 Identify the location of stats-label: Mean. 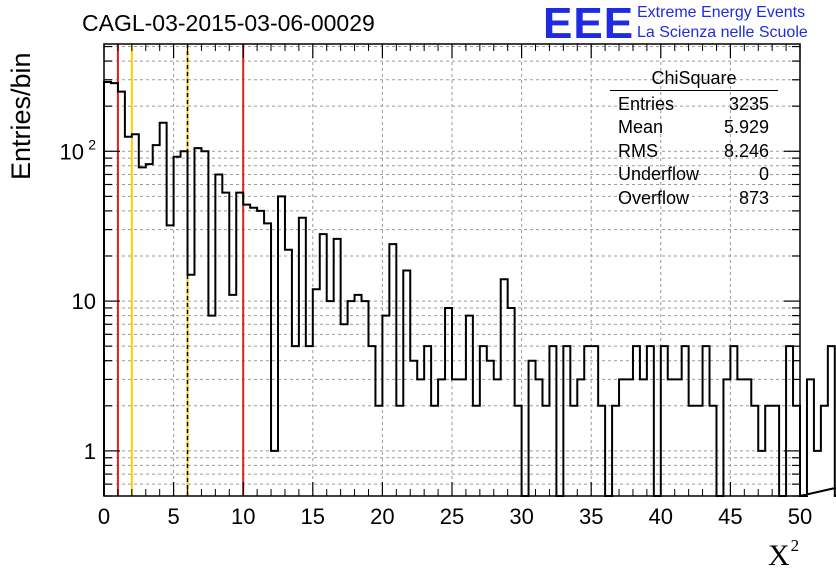
(641, 127).